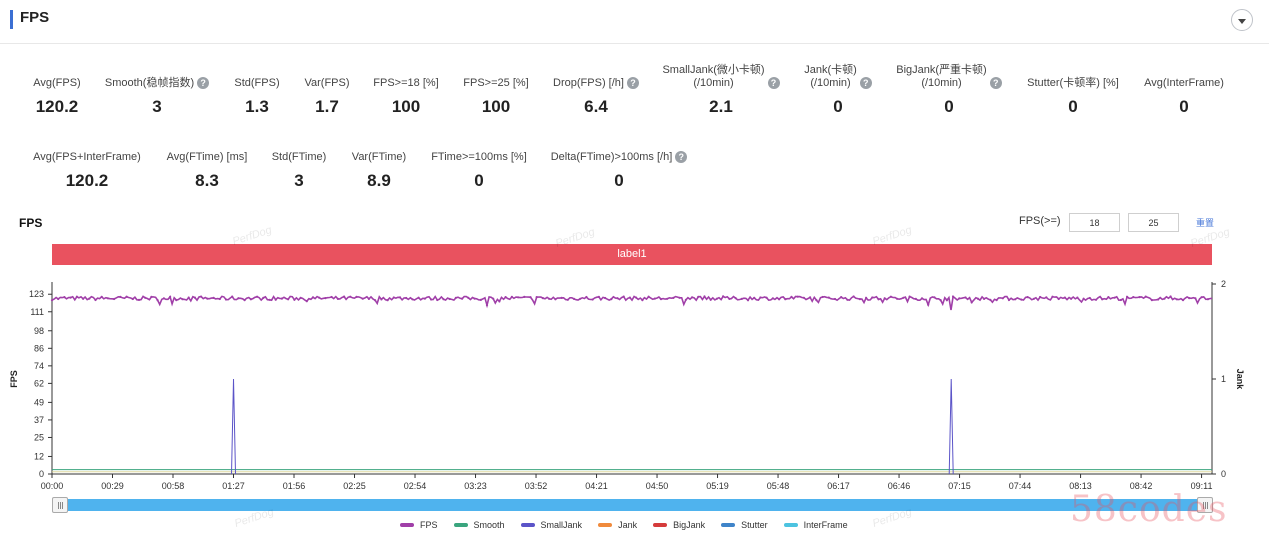 This screenshot has width=1269, height=537. What do you see at coordinates (838, 486) in the screenshot?
I see `x-tick-label: 06:17` at bounding box center [838, 486].